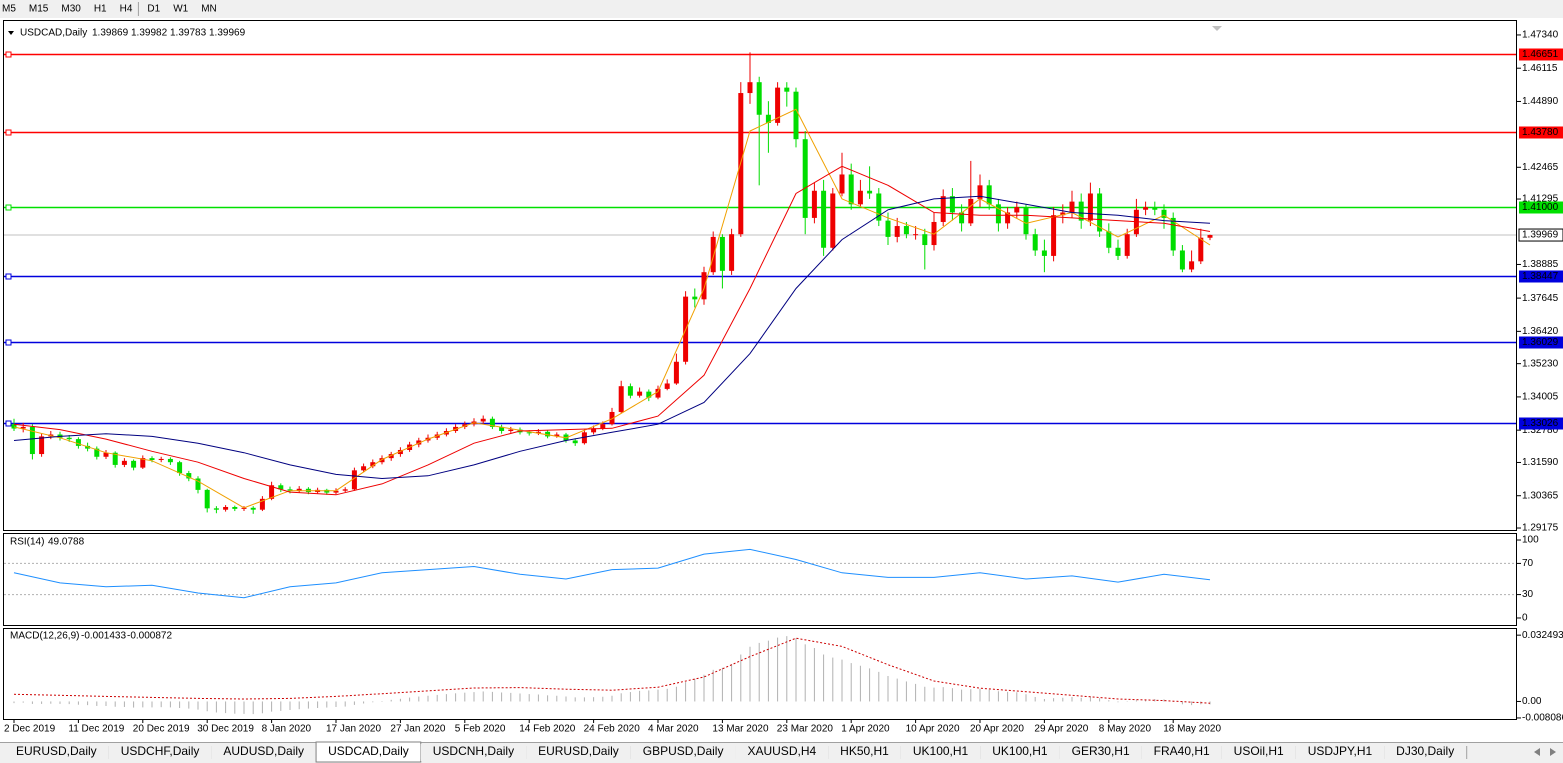 The height and width of the screenshot is (763, 1563). What do you see at coordinates (1540, 235) in the screenshot?
I see `current-price-label-bg` at bounding box center [1540, 235].